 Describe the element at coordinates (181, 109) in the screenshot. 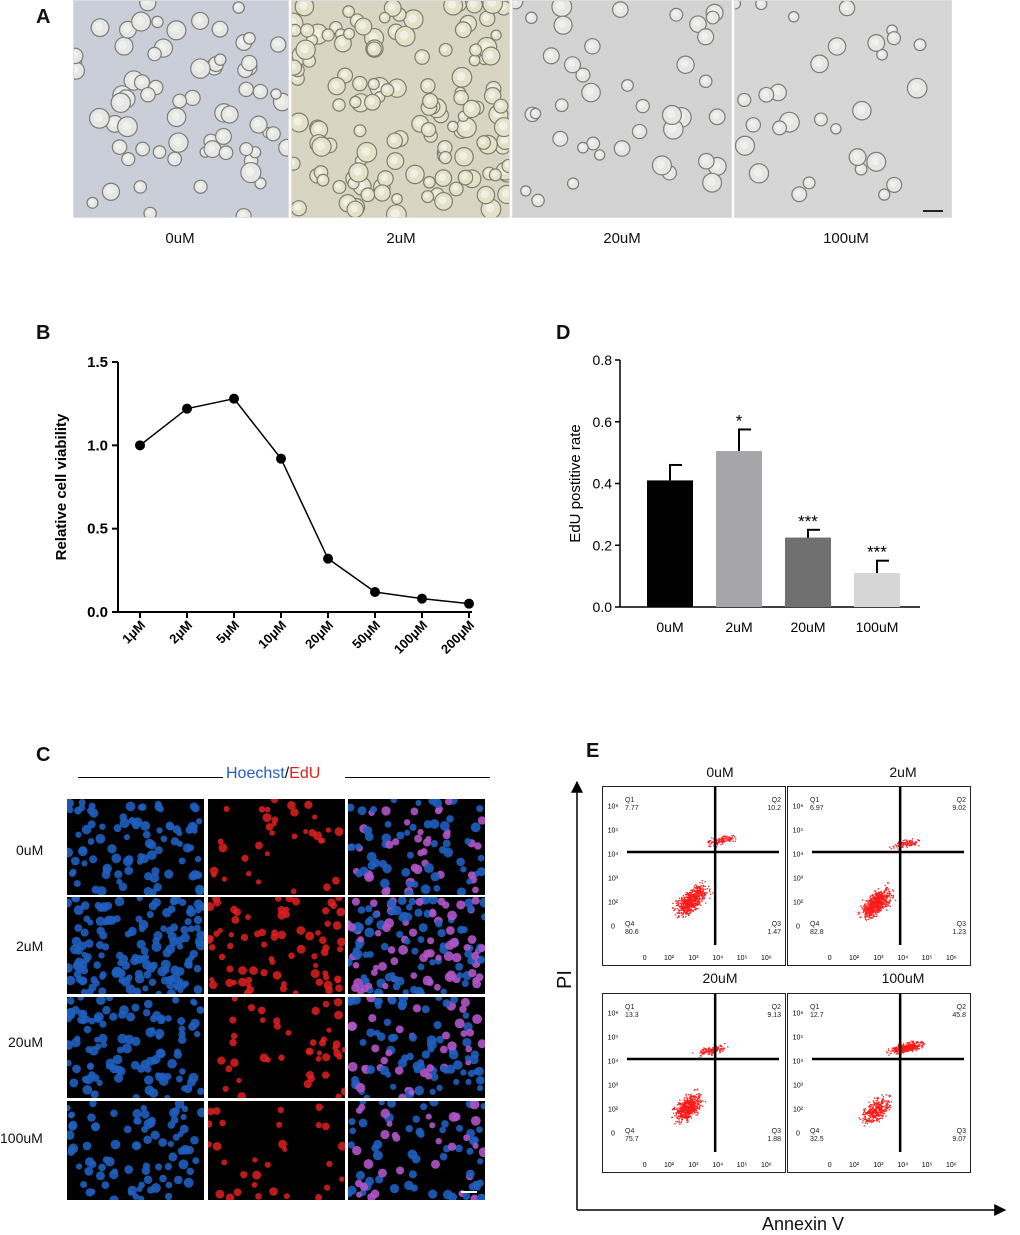

I see `micrograph-0um` at that location.